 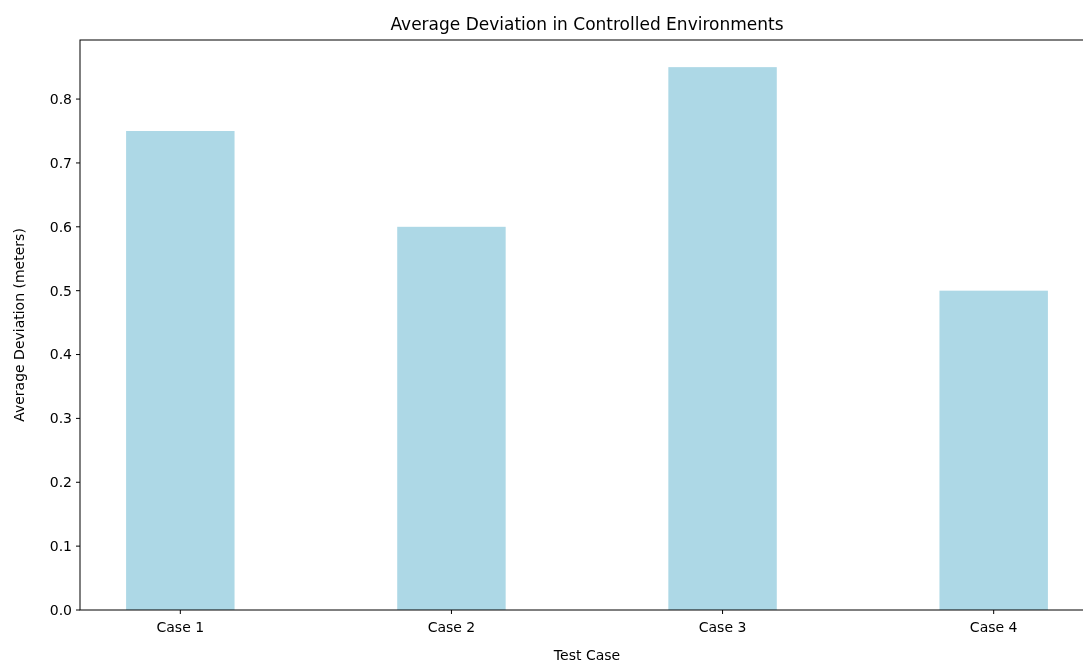 What do you see at coordinates (60, 482) in the screenshot?
I see `y-tick-label: 0.2` at bounding box center [60, 482].